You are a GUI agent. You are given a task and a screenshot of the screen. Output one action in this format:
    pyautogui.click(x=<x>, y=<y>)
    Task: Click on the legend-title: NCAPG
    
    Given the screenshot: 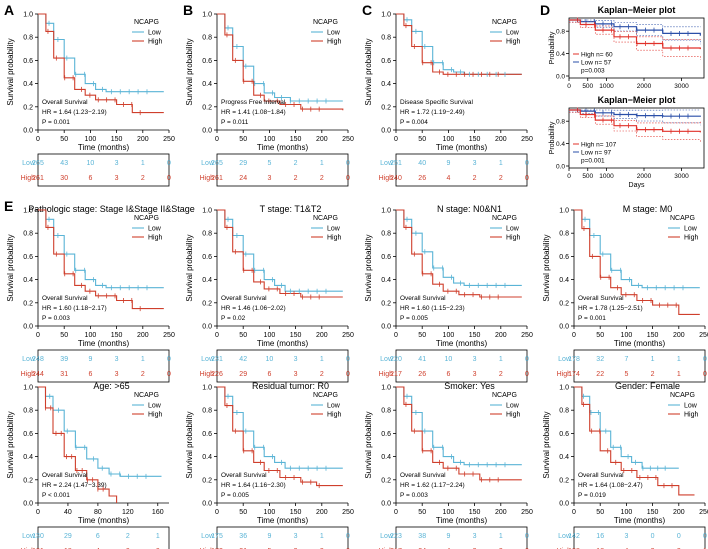 What is the action you would take?
    pyautogui.click(x=146, y=218)
    